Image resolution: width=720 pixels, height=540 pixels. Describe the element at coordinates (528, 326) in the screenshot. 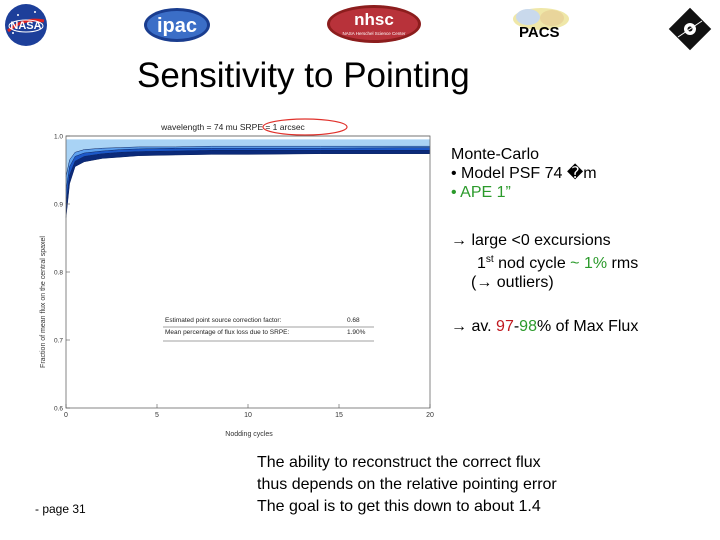

I see `note-average-high: 98` at that location.